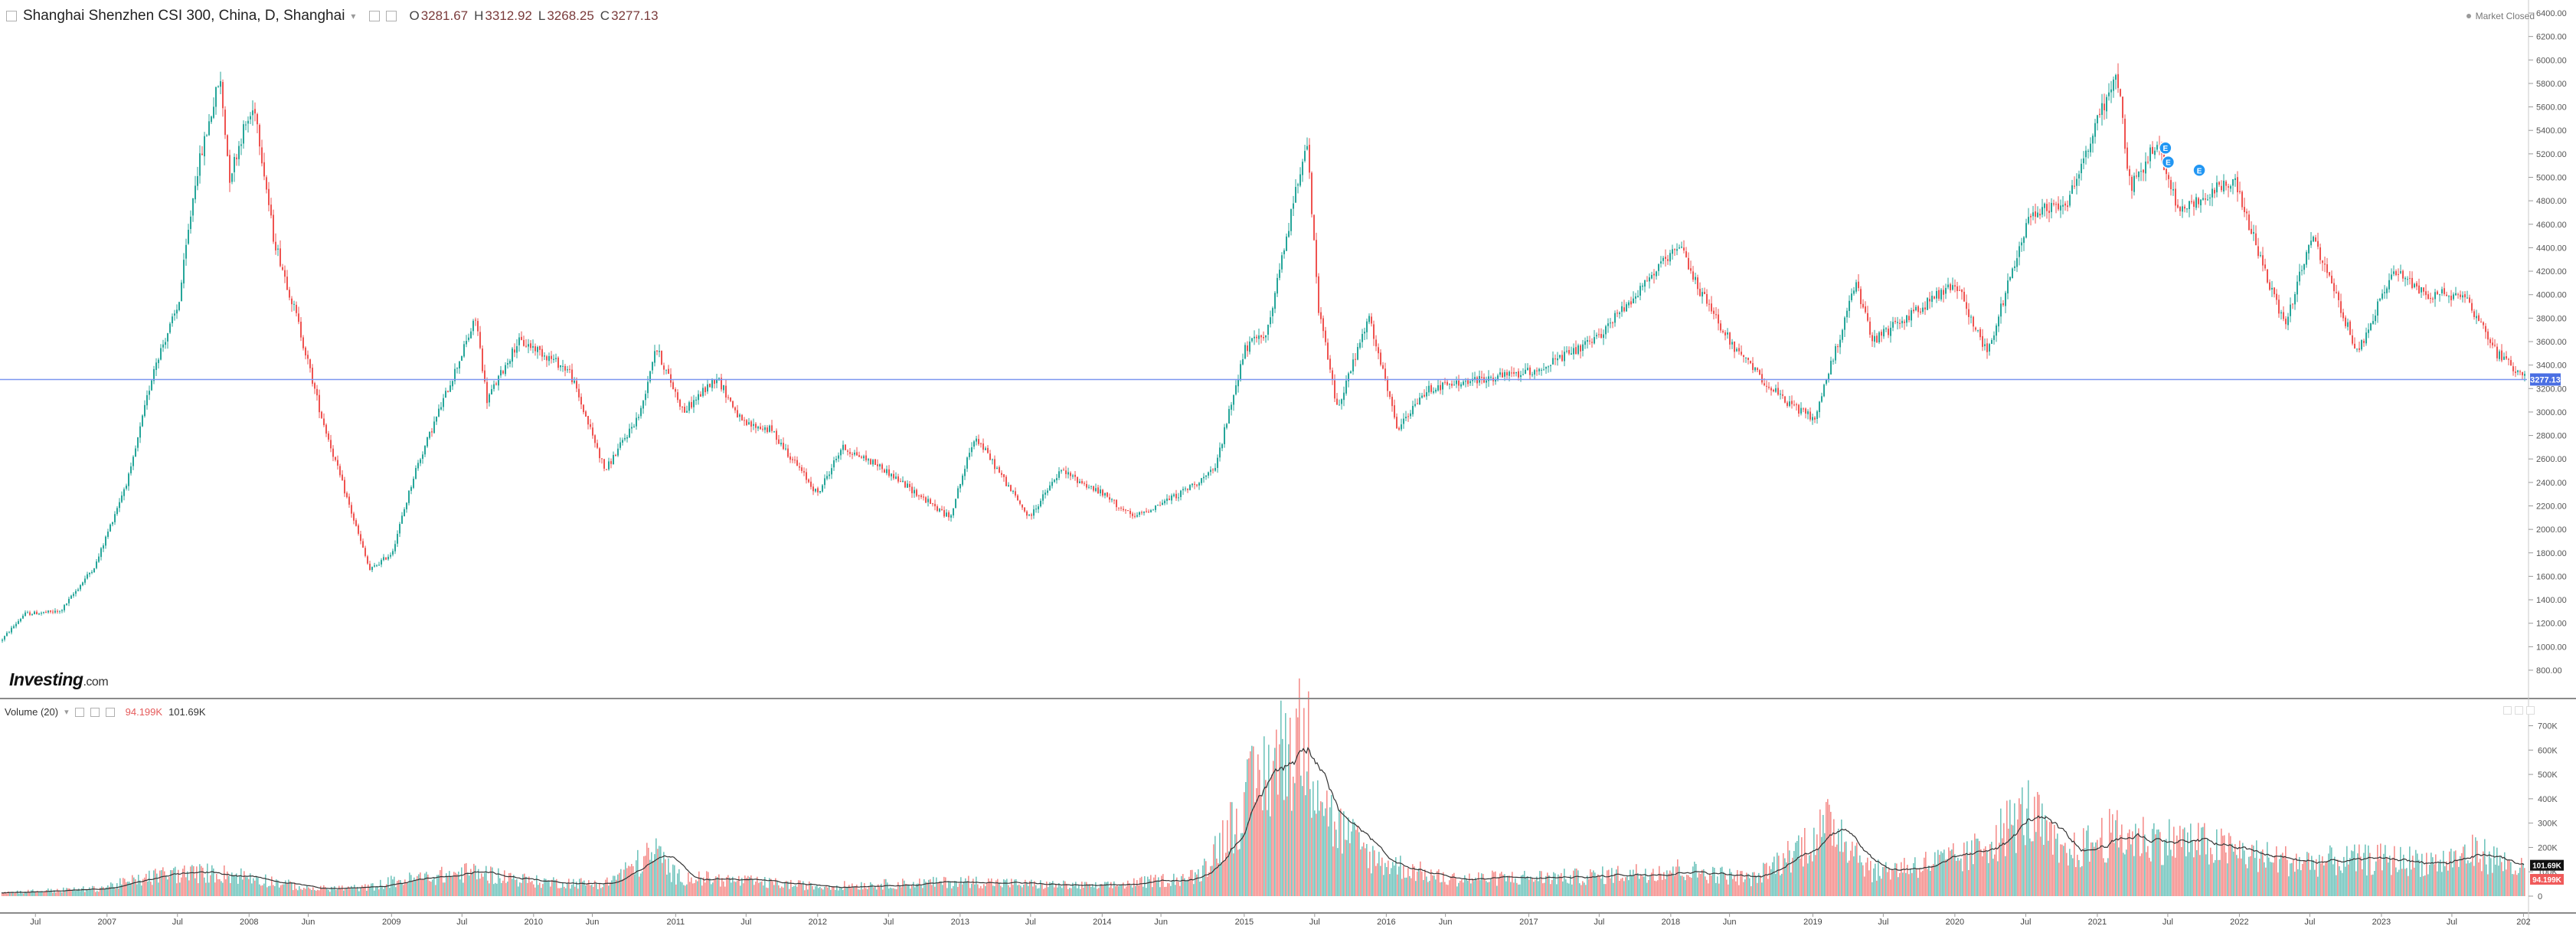 The width and height of the screenshot is (2576, 926). I want to click on collapse-toggle-icon, so click(11, 16).